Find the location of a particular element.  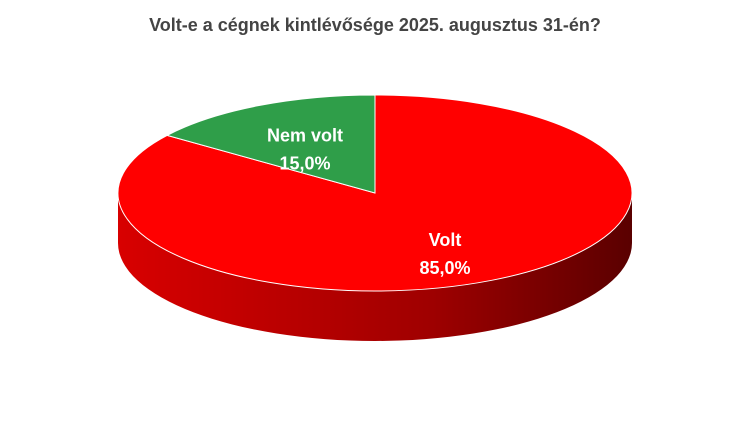

slice-category-label: Nem volt is located at coordinates (305, 135).